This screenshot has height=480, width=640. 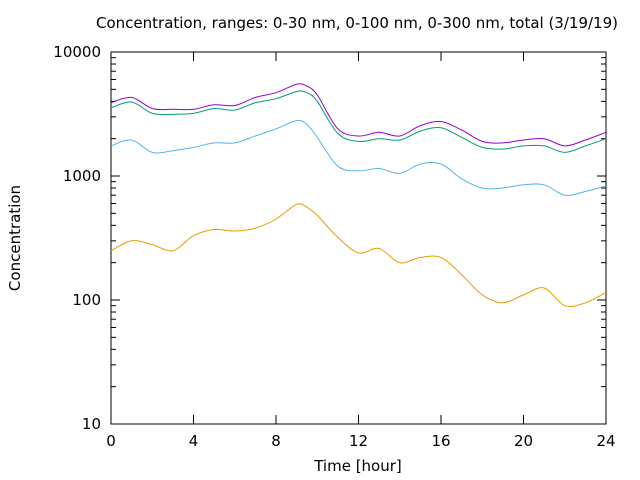 What do you see at coordinates (15, 238) in the screenshot?
I see `y-axis-label: Concentration` at bounding box center [15, 238].